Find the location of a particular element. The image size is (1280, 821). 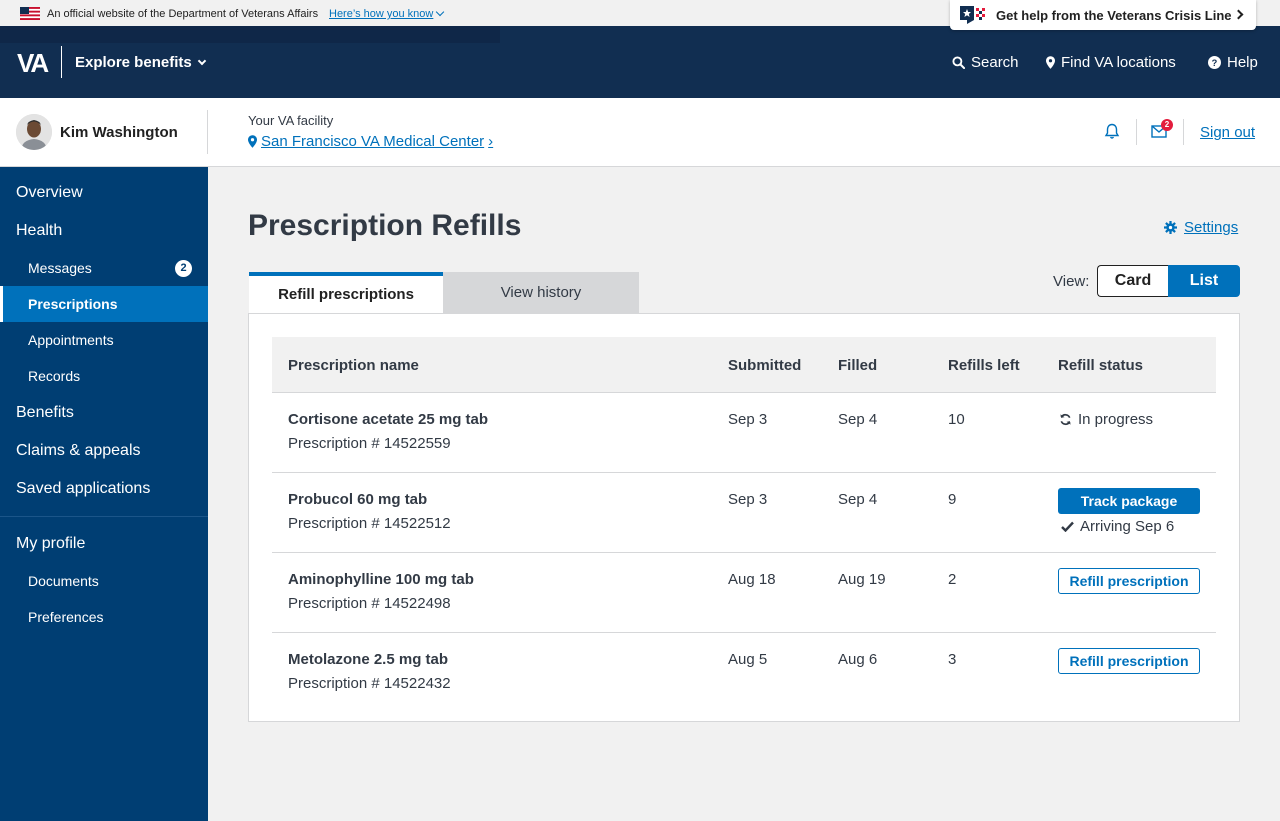

sidebar-item-preferences: Preferences is located at coordinates (66, 617).